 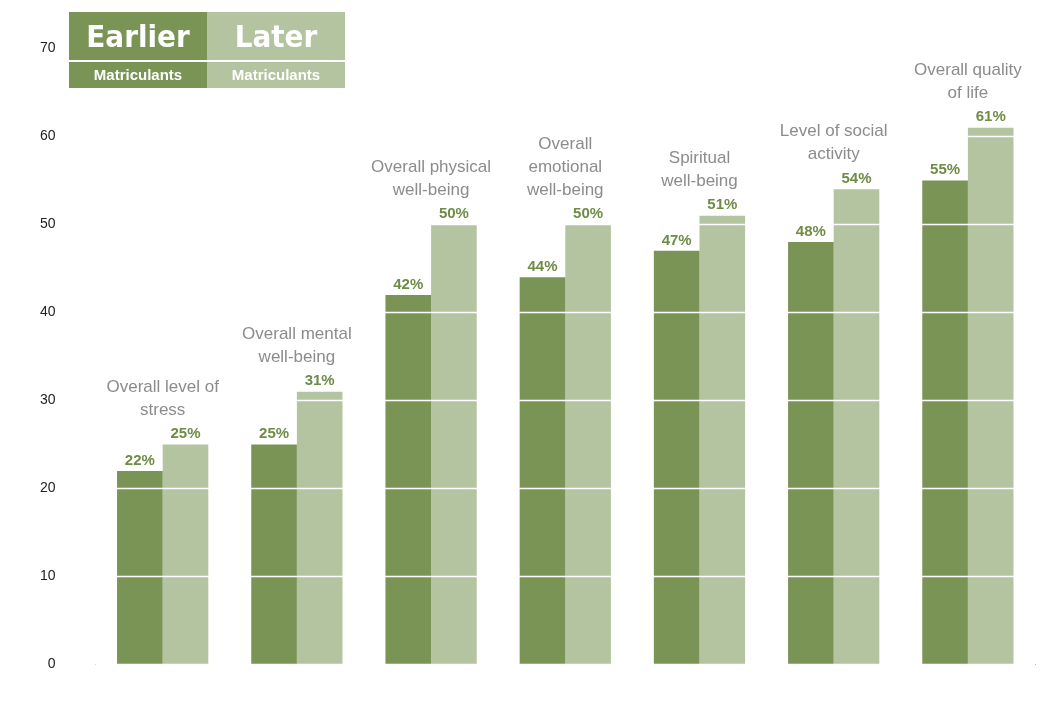 I want to click on data-label: 47%, so click(x=676, y=239).